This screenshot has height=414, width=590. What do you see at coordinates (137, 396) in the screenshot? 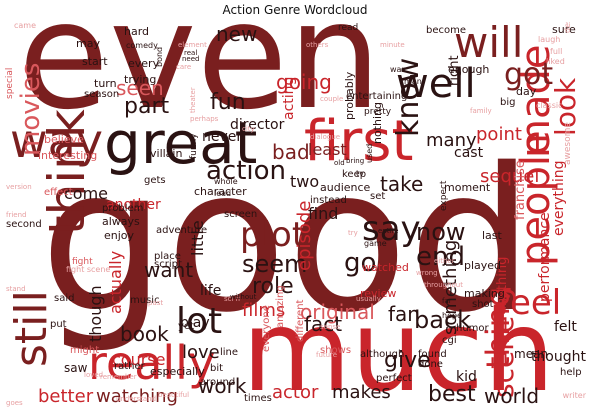
I see `word-watching: watching` at bounding box center [137, 396].